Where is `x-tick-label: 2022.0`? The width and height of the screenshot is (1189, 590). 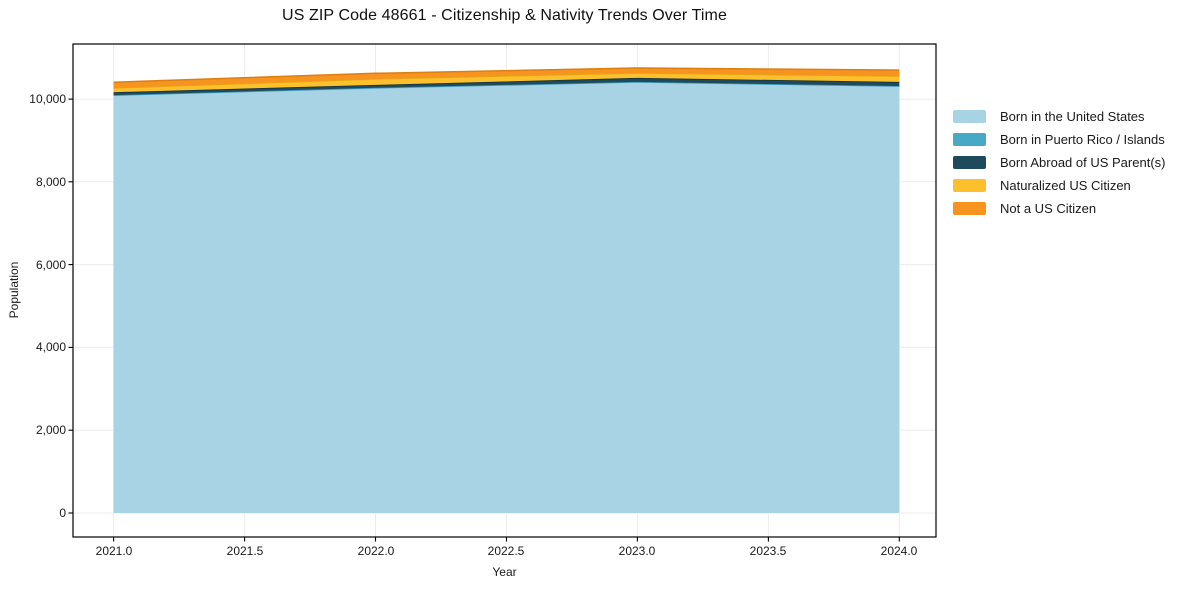 x-tick-label: 2022.0 is located at coordinates (376, 551).